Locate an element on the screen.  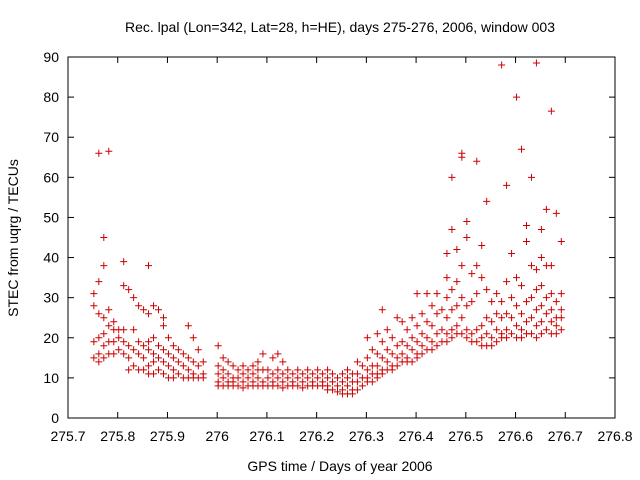
x-axis-title: GPS time / Days of year 2006 is located at coordinates (339, 466).